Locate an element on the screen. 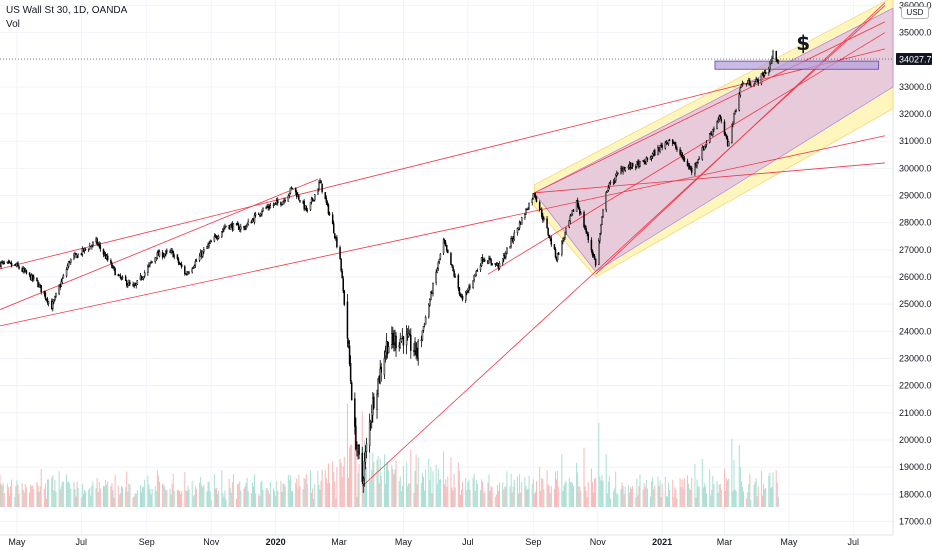 This screenshot has height=550, width=932. currency-button: USD is located at coordinates (915, 12).